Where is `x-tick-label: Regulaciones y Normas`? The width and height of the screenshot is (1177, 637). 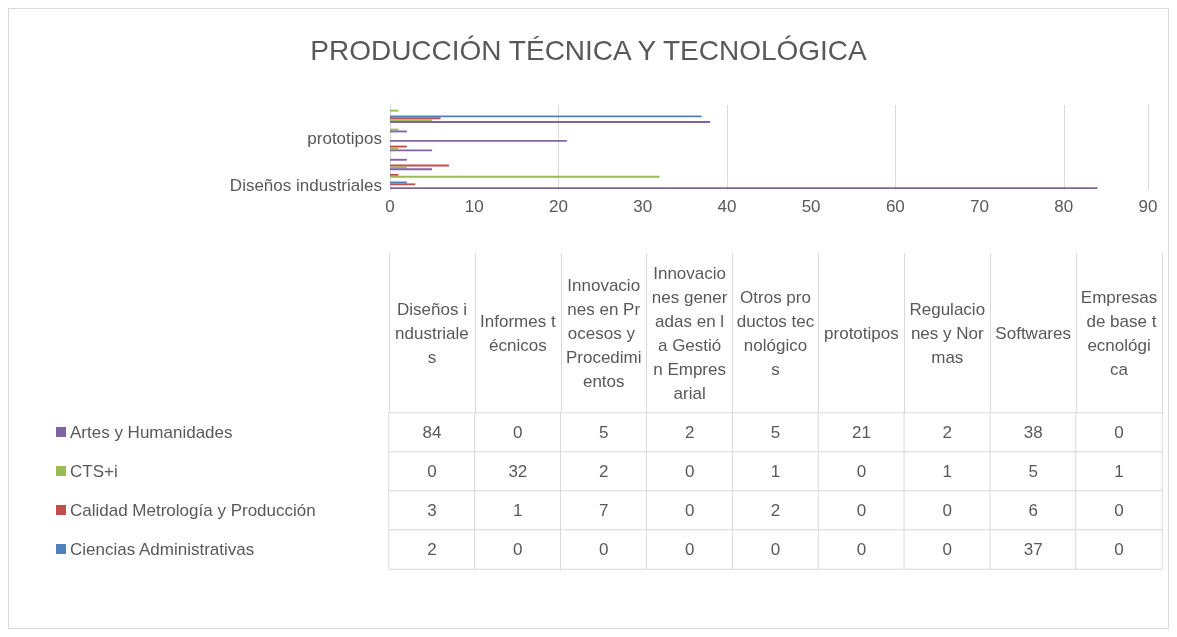
x-tick-label: Regulaciones y Normas is located at coordinates (947, 333).